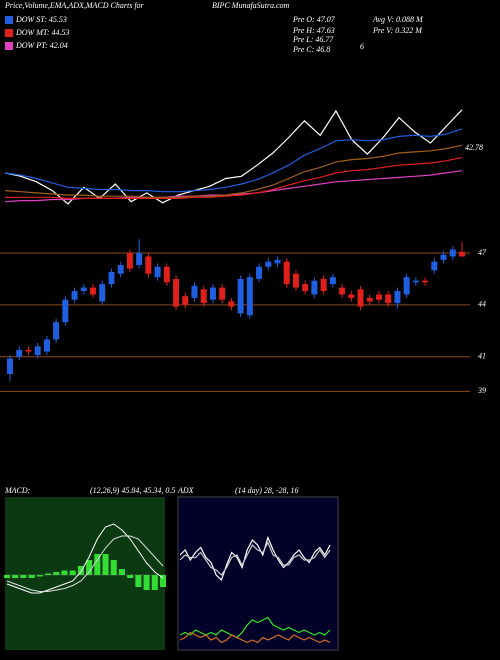  I want to click on stat: Pre O: 47.07, so click(314, 19).